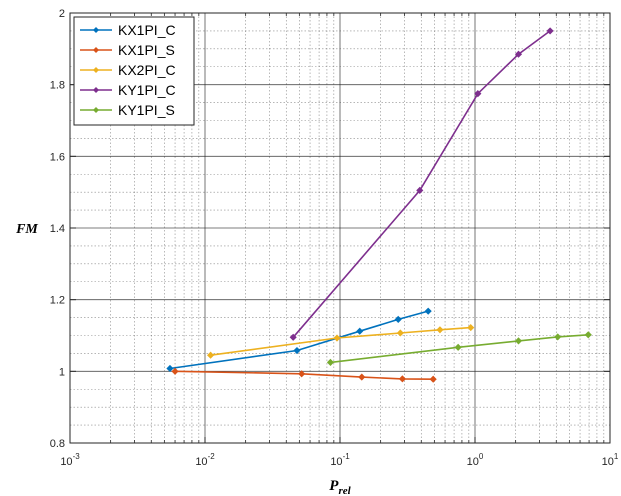 Image resolution: width=621 pixels, height=496 pixels. I want to click on x-tick-label: 10⁻³, so click(70, 460).